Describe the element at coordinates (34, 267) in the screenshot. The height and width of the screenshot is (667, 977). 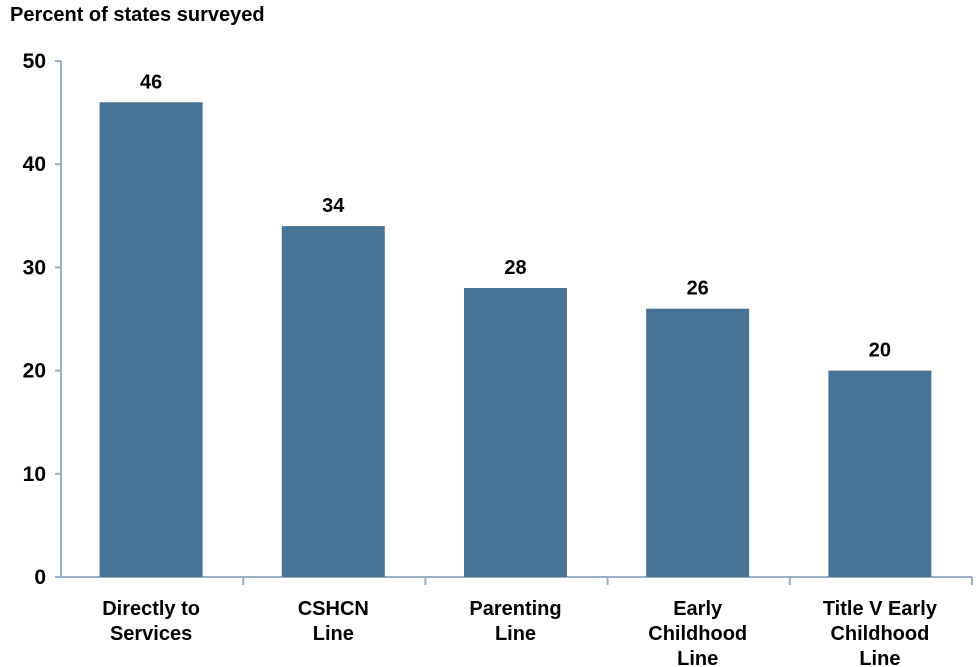
I see `y-tick-label: 30` at that location.